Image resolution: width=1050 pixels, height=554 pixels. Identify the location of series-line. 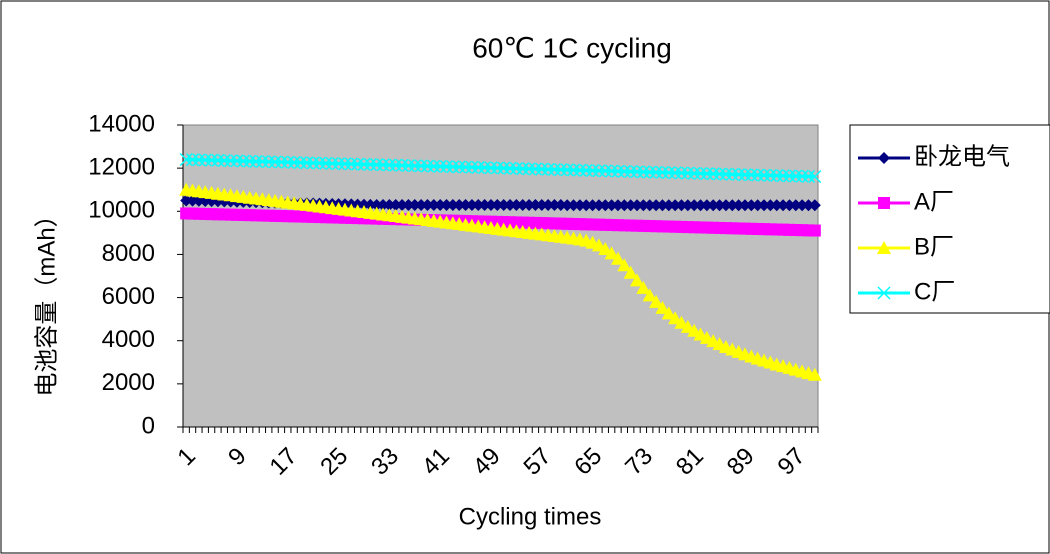
(500, 168).